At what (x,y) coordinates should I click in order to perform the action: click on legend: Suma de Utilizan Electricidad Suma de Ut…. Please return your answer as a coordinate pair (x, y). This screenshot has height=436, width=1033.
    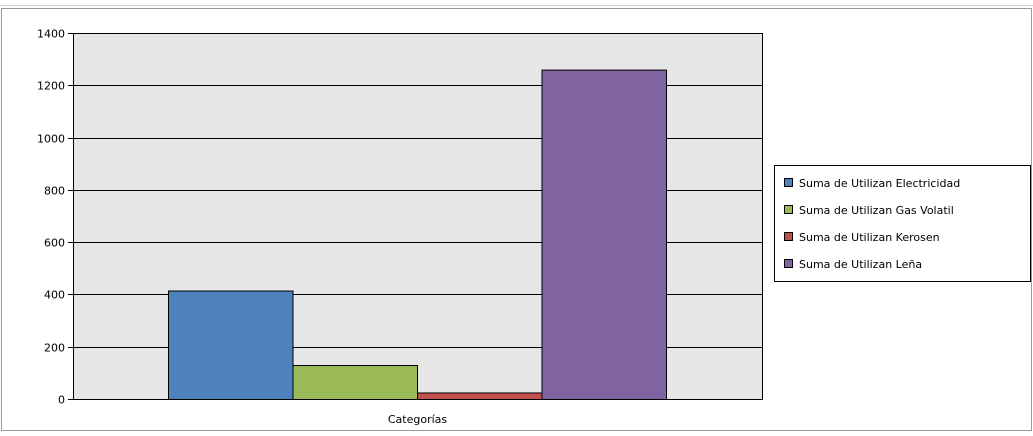
    Looking at the image, I should click on (902, 223).